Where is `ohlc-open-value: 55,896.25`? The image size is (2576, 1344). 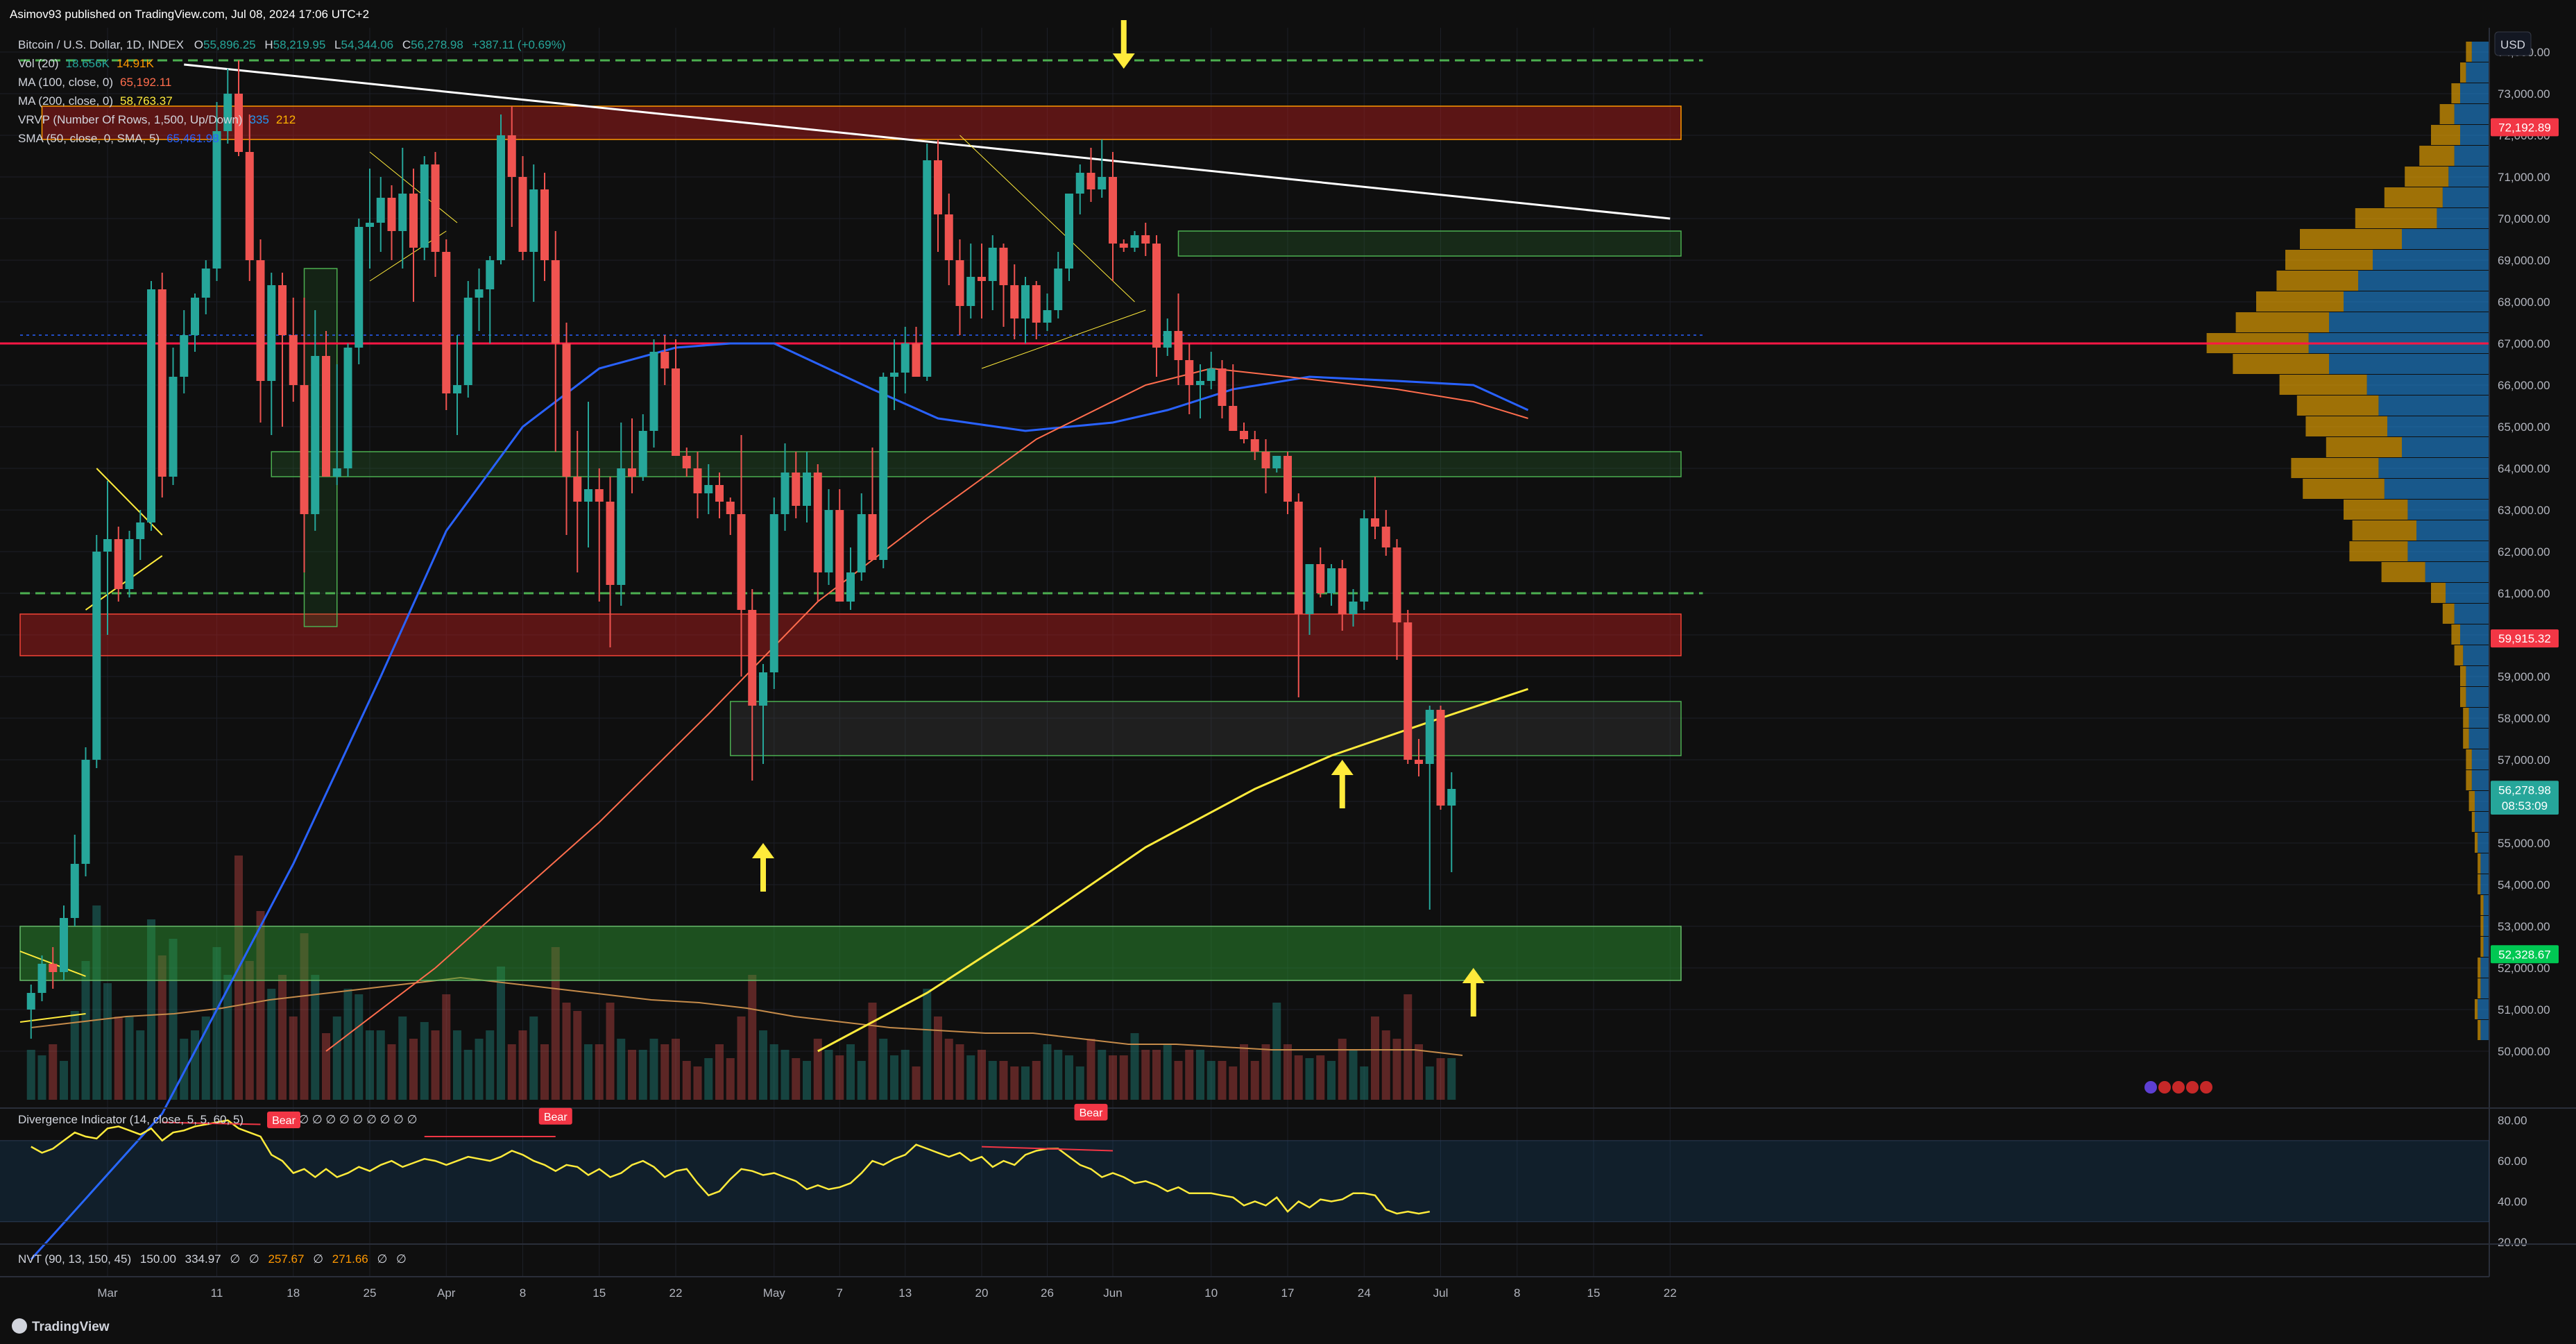 ohlc-open-value: 55,896.25 is located at coordinates (229, 44).